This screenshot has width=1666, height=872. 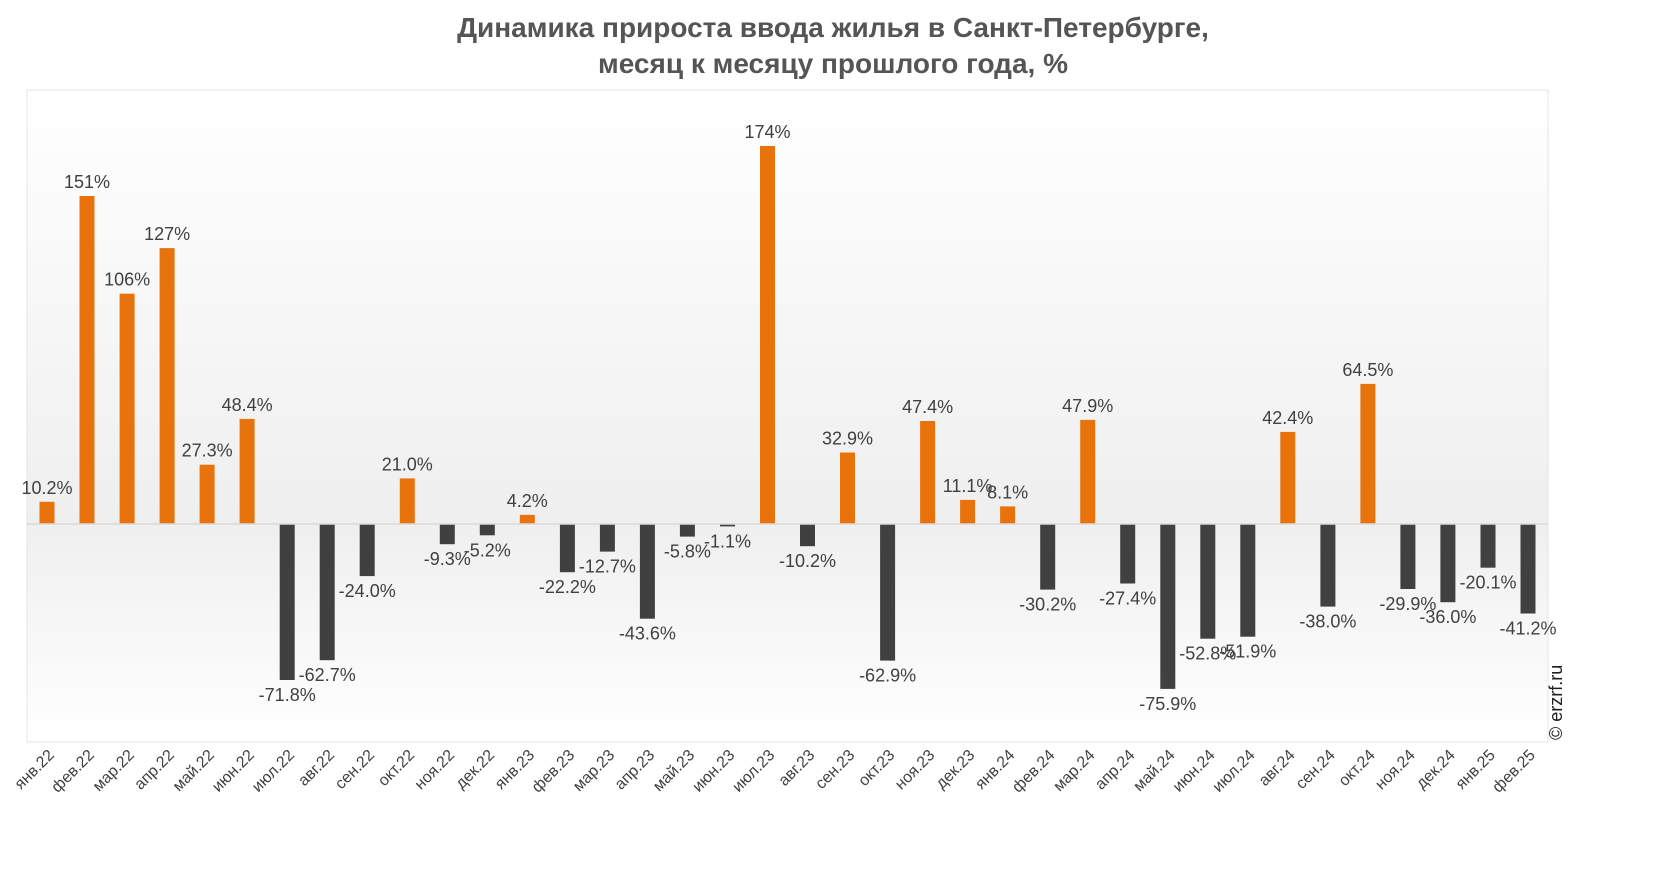 What do you see at coordinates (247, 471) in the screenshot?
I see `bar-июн.22` at bounding box center [247, 471].